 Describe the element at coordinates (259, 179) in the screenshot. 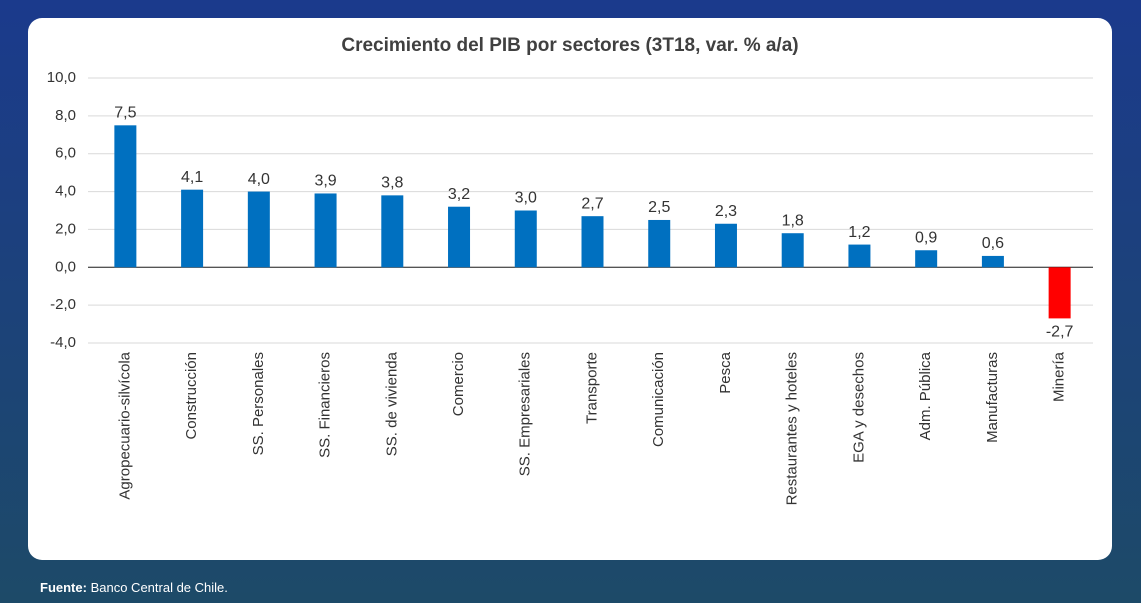

I see `data-label: 4,0` at that location.